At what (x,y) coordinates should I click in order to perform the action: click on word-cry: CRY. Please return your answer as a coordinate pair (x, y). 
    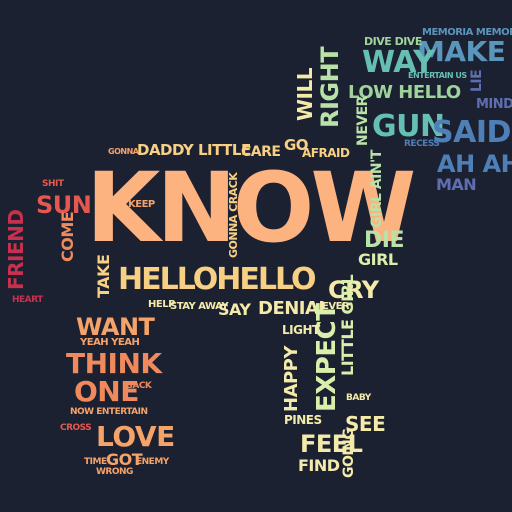
    Looking at the image, I should click on (353, 290).